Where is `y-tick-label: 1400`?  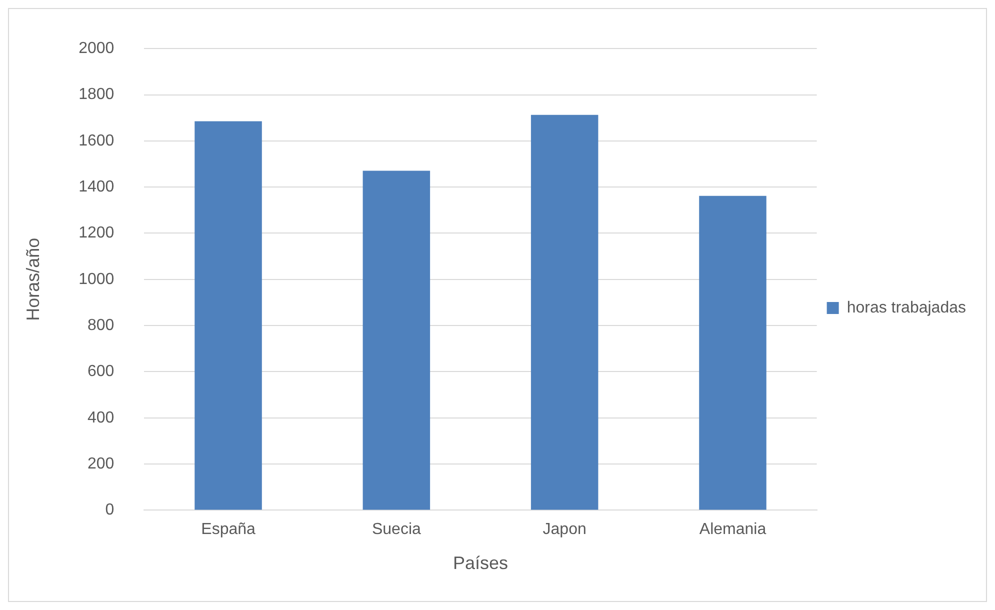
y-tick-label: 1400 is located at coordinates (96, 187).